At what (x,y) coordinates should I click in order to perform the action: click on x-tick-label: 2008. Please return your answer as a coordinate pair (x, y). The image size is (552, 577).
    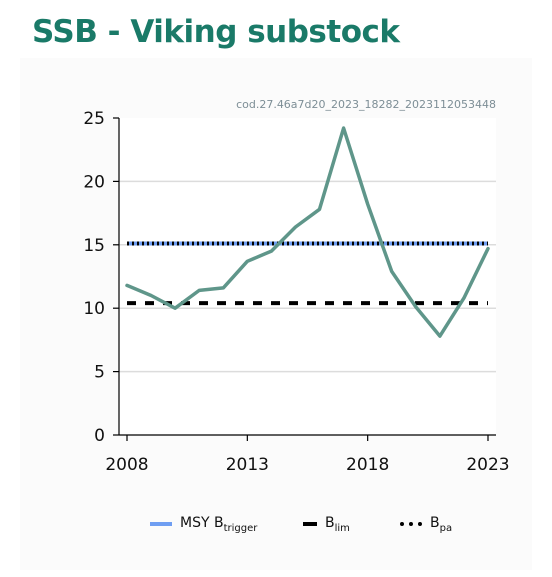
    Looking at the image, I should click on (126, 465).